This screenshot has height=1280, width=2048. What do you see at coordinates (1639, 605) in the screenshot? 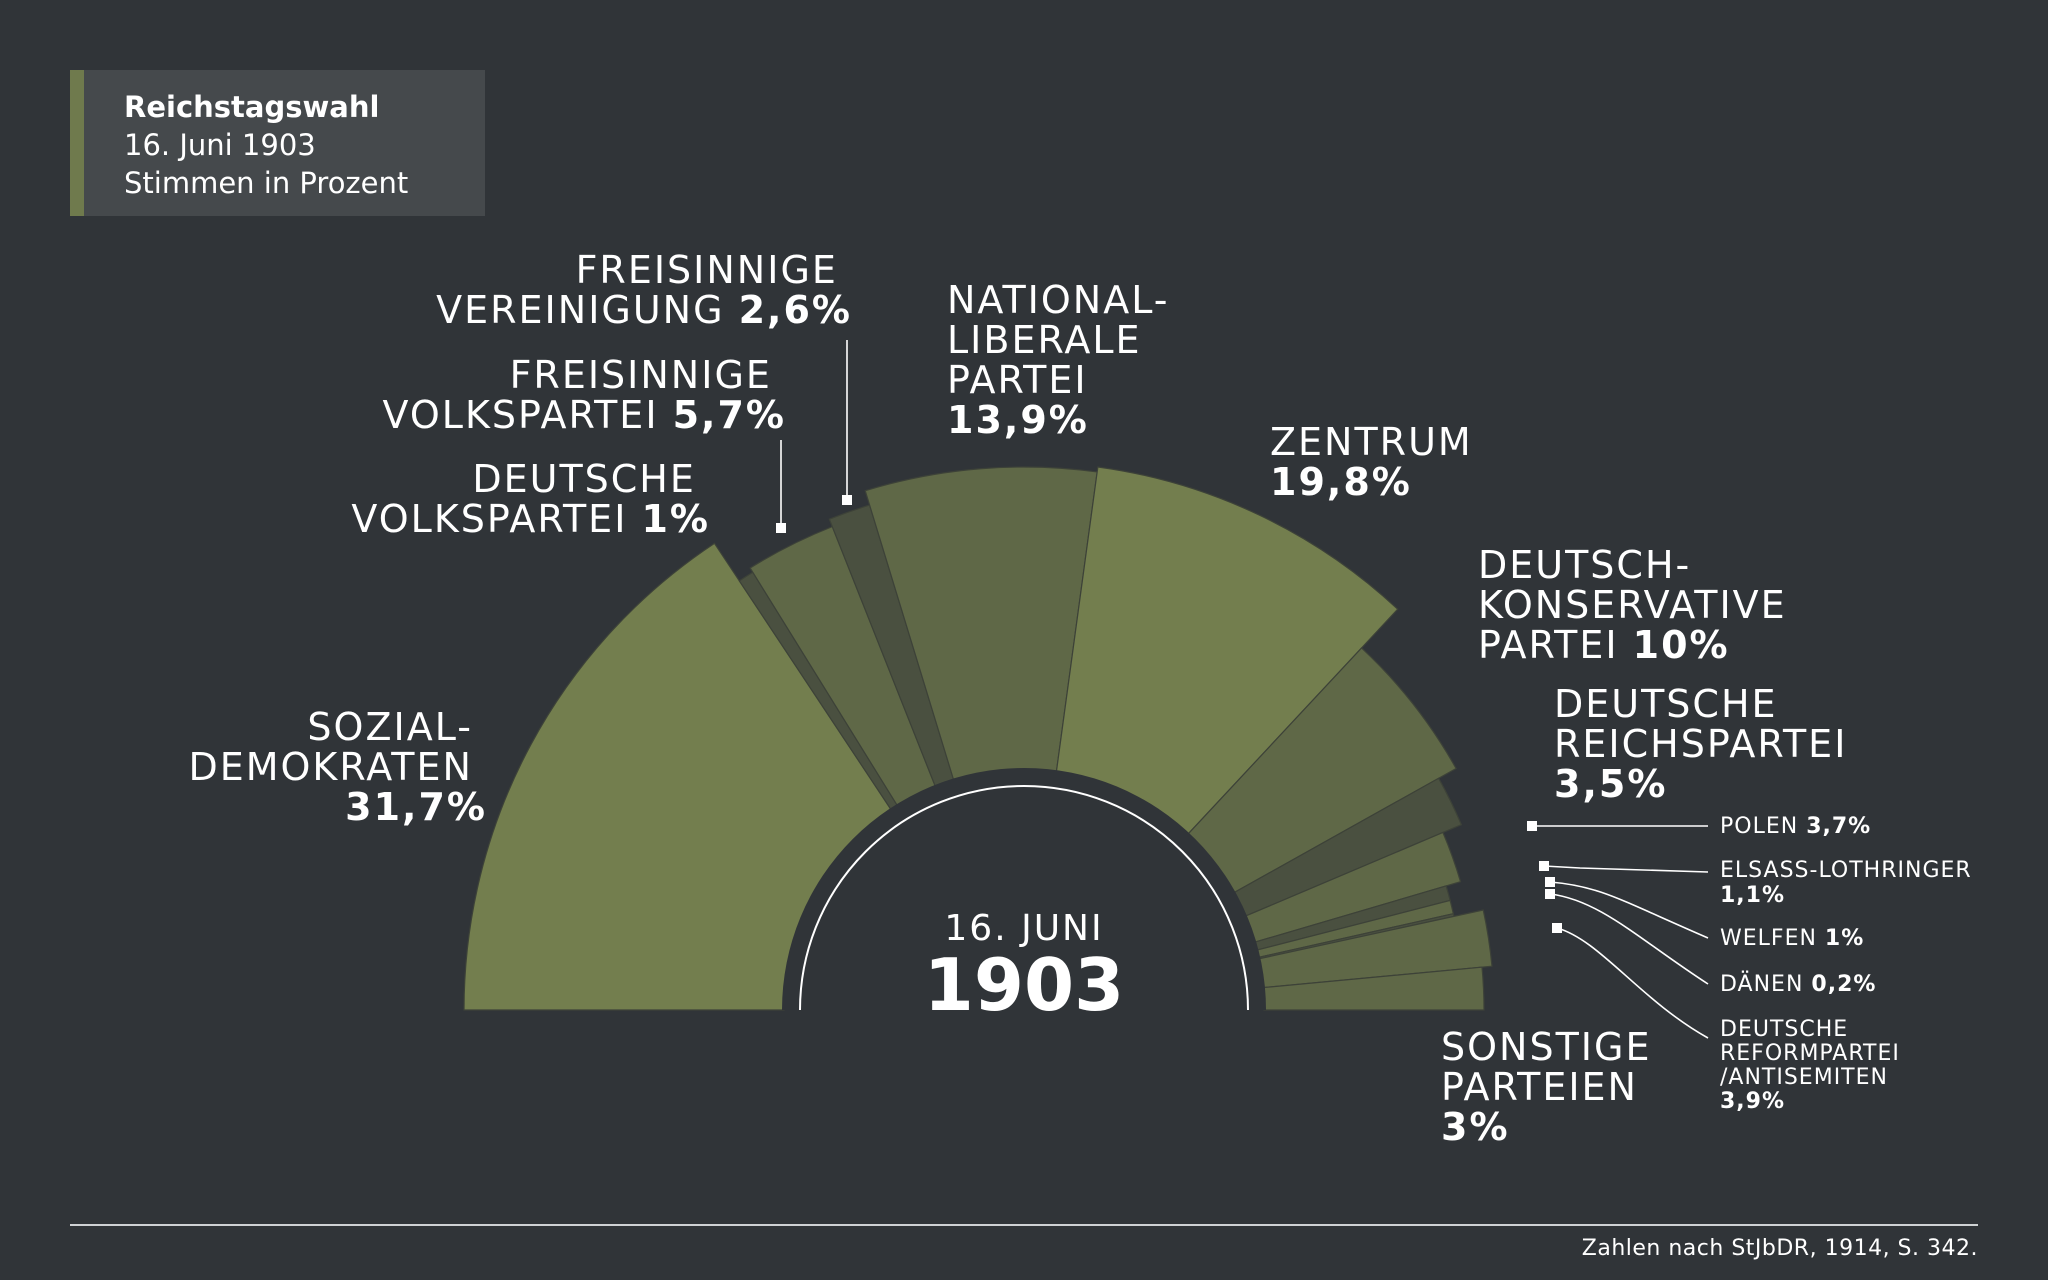
I see `label-deutschkonservative-partei: DEUTSCH- KONSERVATIVE PARTEI 10%` at bounding box center [1639, 605].